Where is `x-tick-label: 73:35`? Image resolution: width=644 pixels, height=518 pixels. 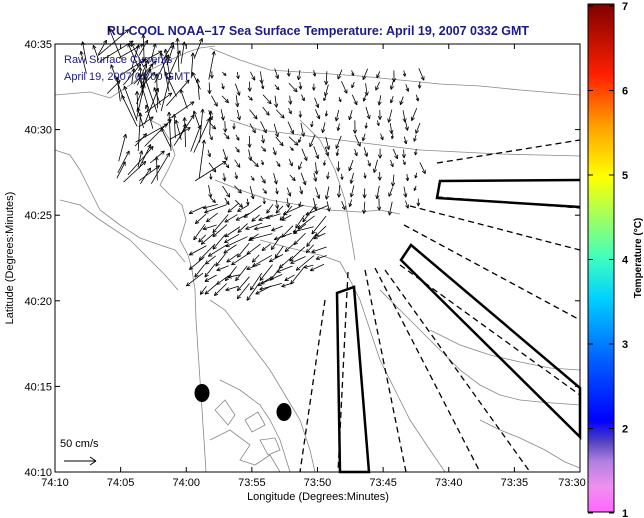
x-tick-label: 73:35 is located at coordinates (515, 483).